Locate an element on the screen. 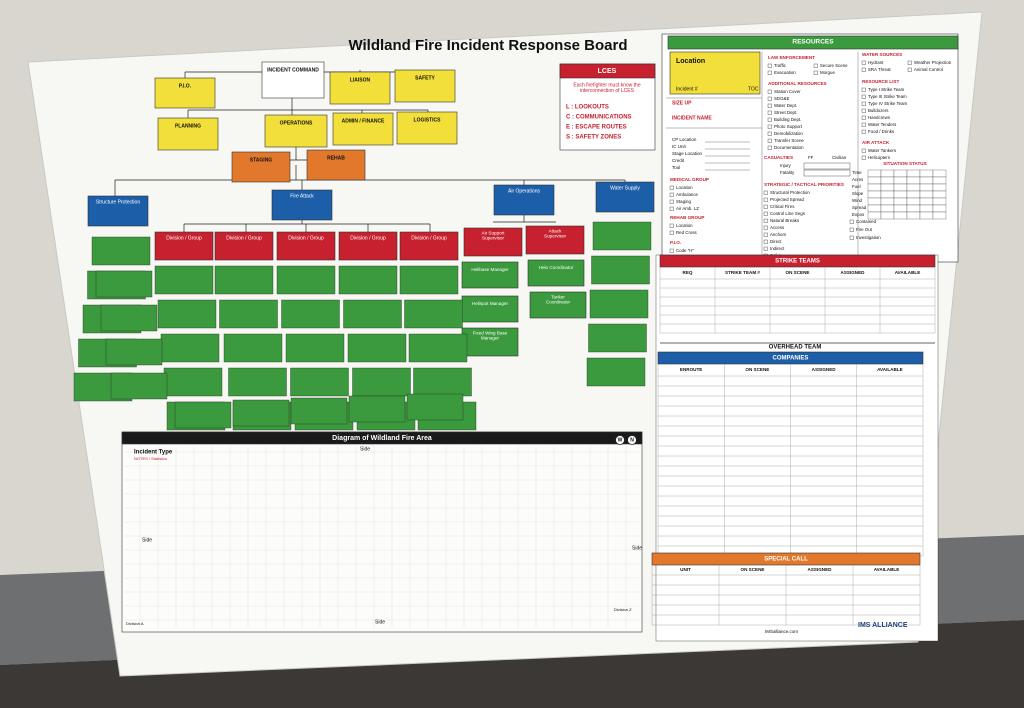  size-up: SIZE UP is located at coordinates (682, 103).